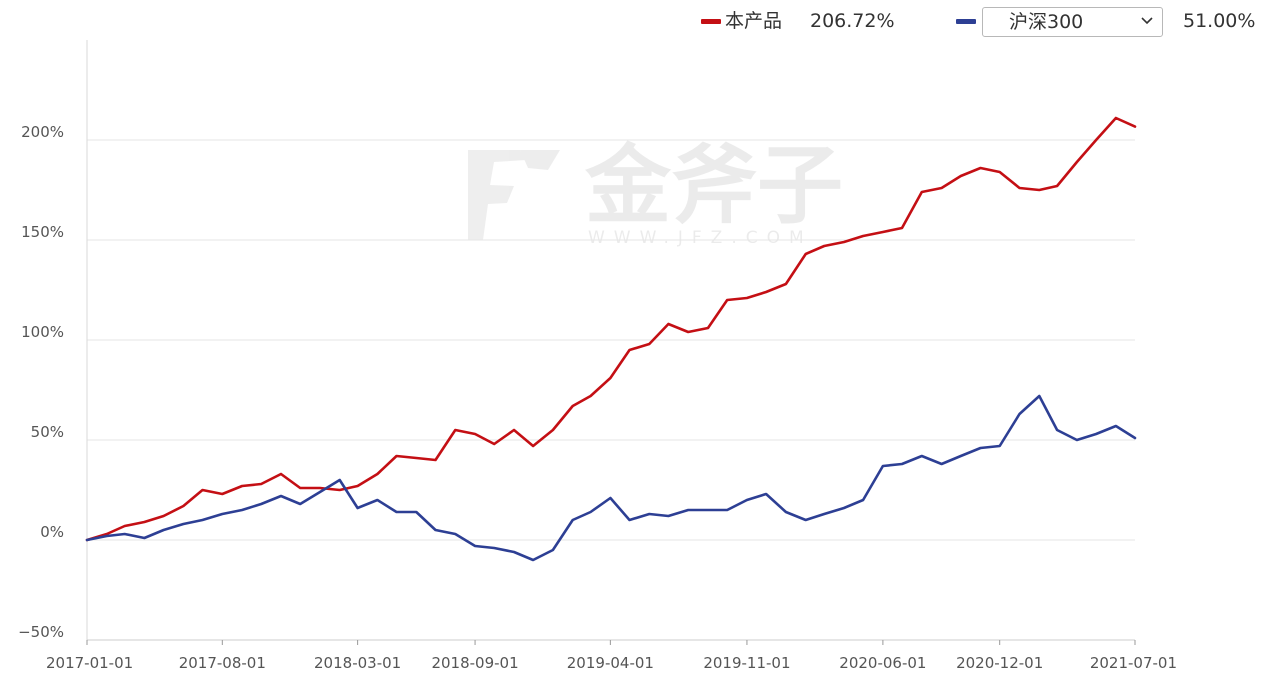  What do you see at coordinates (41, 632) in the screenshot?
I see `y-tick-label: −50%` at bounding box center [41, 632].